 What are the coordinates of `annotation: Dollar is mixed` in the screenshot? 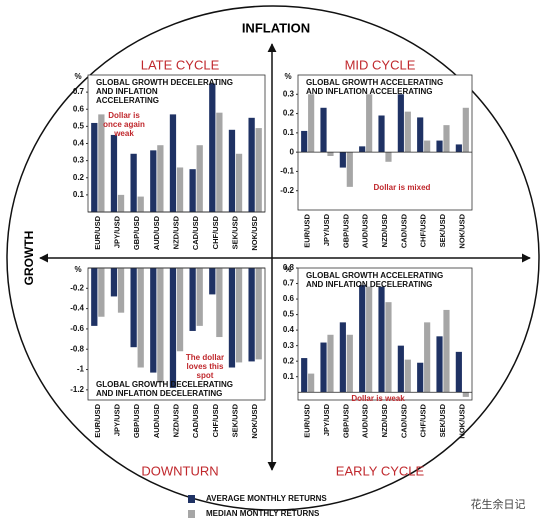 It's located at (402, 187).